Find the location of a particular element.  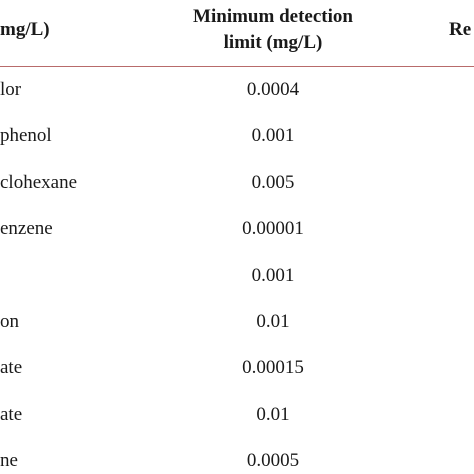

row-detection-limit: 0.00015 is located at coordinates (273, 368).